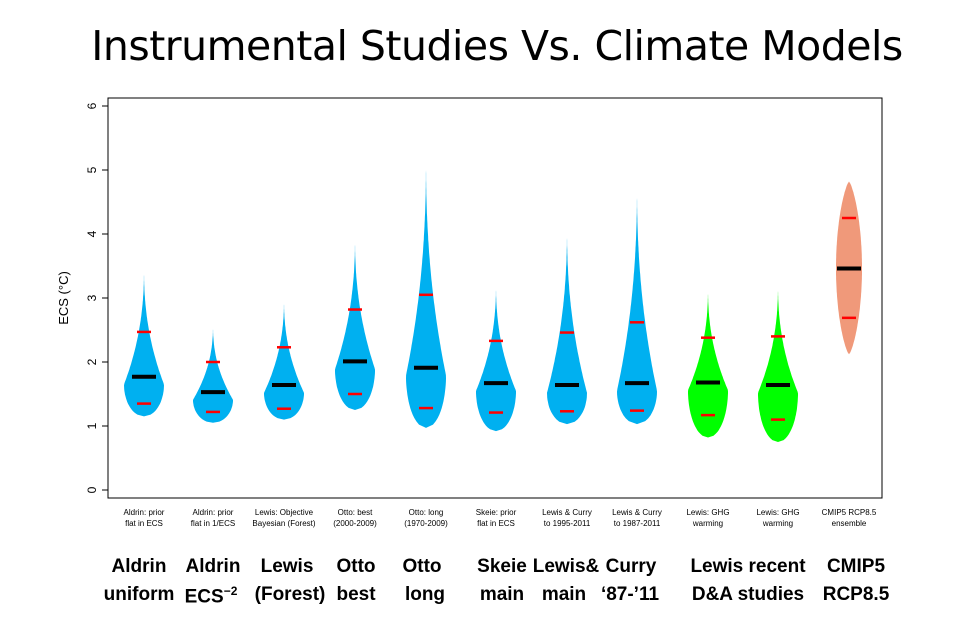 This screenshot has height=621, width=960. Describe the element at coordinates (630, 594) in the screenshot. I see `bottom-label: ‘87-’11` at that location.